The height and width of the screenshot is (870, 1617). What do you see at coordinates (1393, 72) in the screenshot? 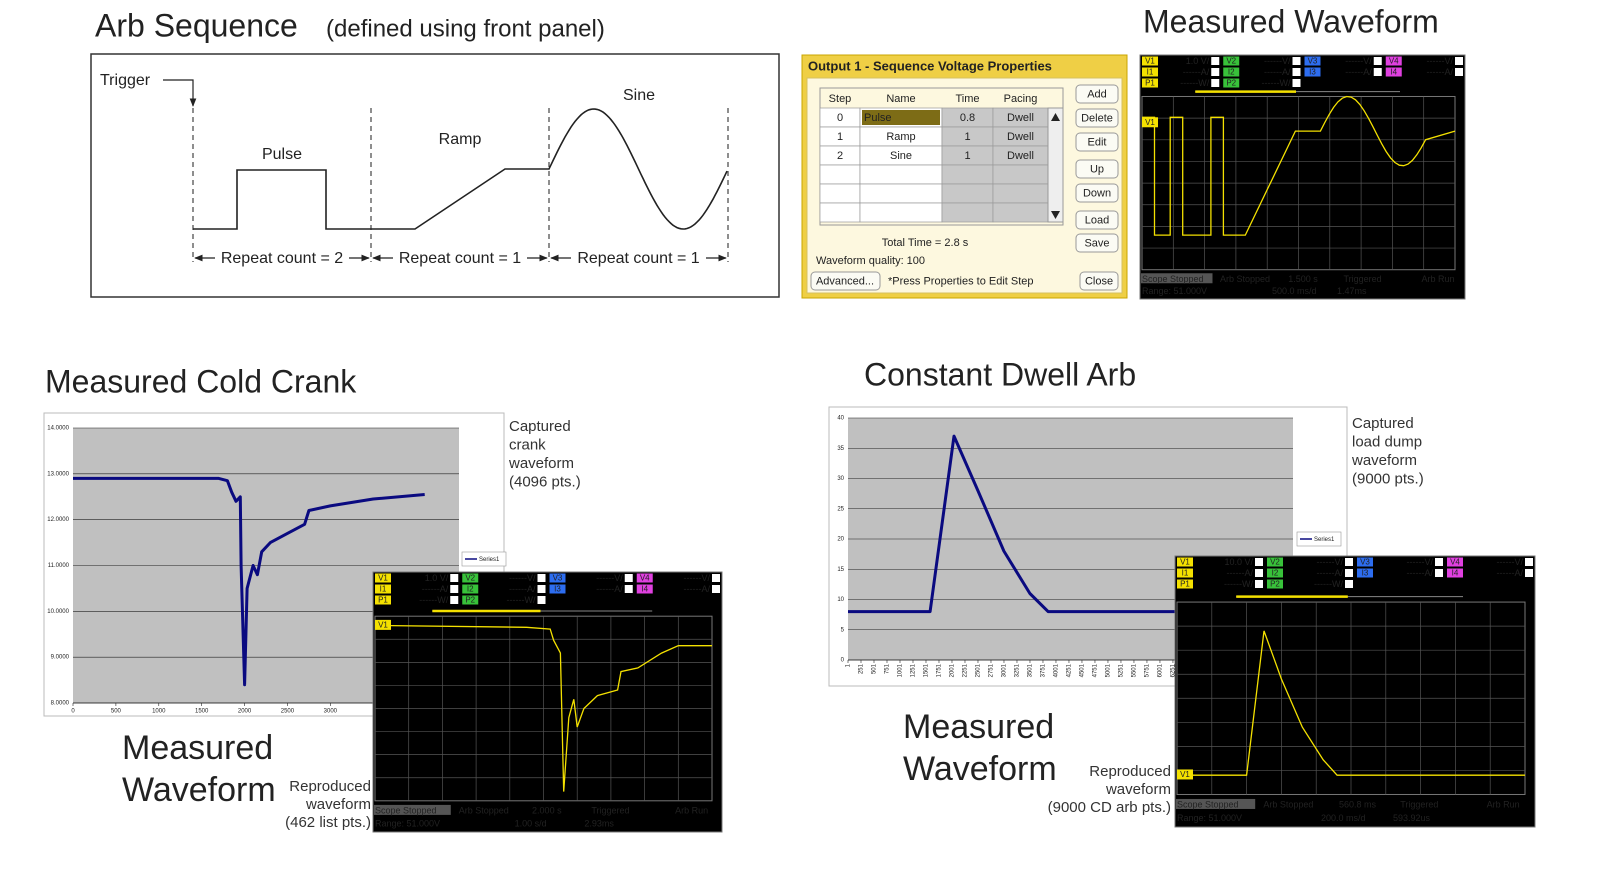
I see `channel-name: I4` at bounding box center [1393, 72].